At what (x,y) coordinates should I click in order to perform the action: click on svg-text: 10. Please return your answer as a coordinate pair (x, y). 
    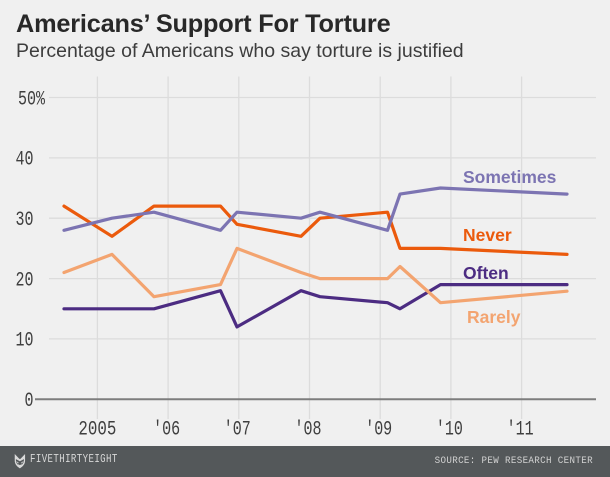
    Looking at the image, I should click on (25, 341).